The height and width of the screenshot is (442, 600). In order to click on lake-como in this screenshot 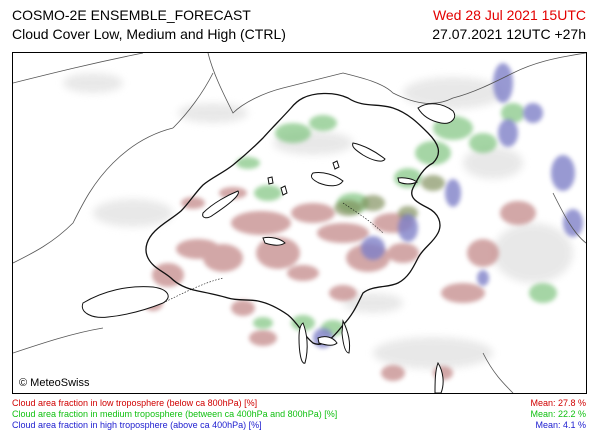, I will do `click(345, 336)`.